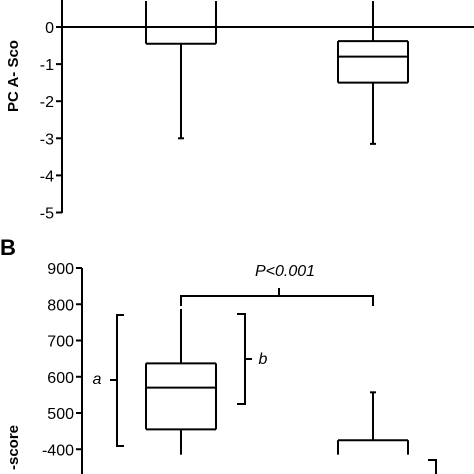 This screenshot has width=474, height=474. What do you see at coordinates (47, 65) in the screenshot?
I see `y-tick-label: -1` at bounding box center [47, 65].